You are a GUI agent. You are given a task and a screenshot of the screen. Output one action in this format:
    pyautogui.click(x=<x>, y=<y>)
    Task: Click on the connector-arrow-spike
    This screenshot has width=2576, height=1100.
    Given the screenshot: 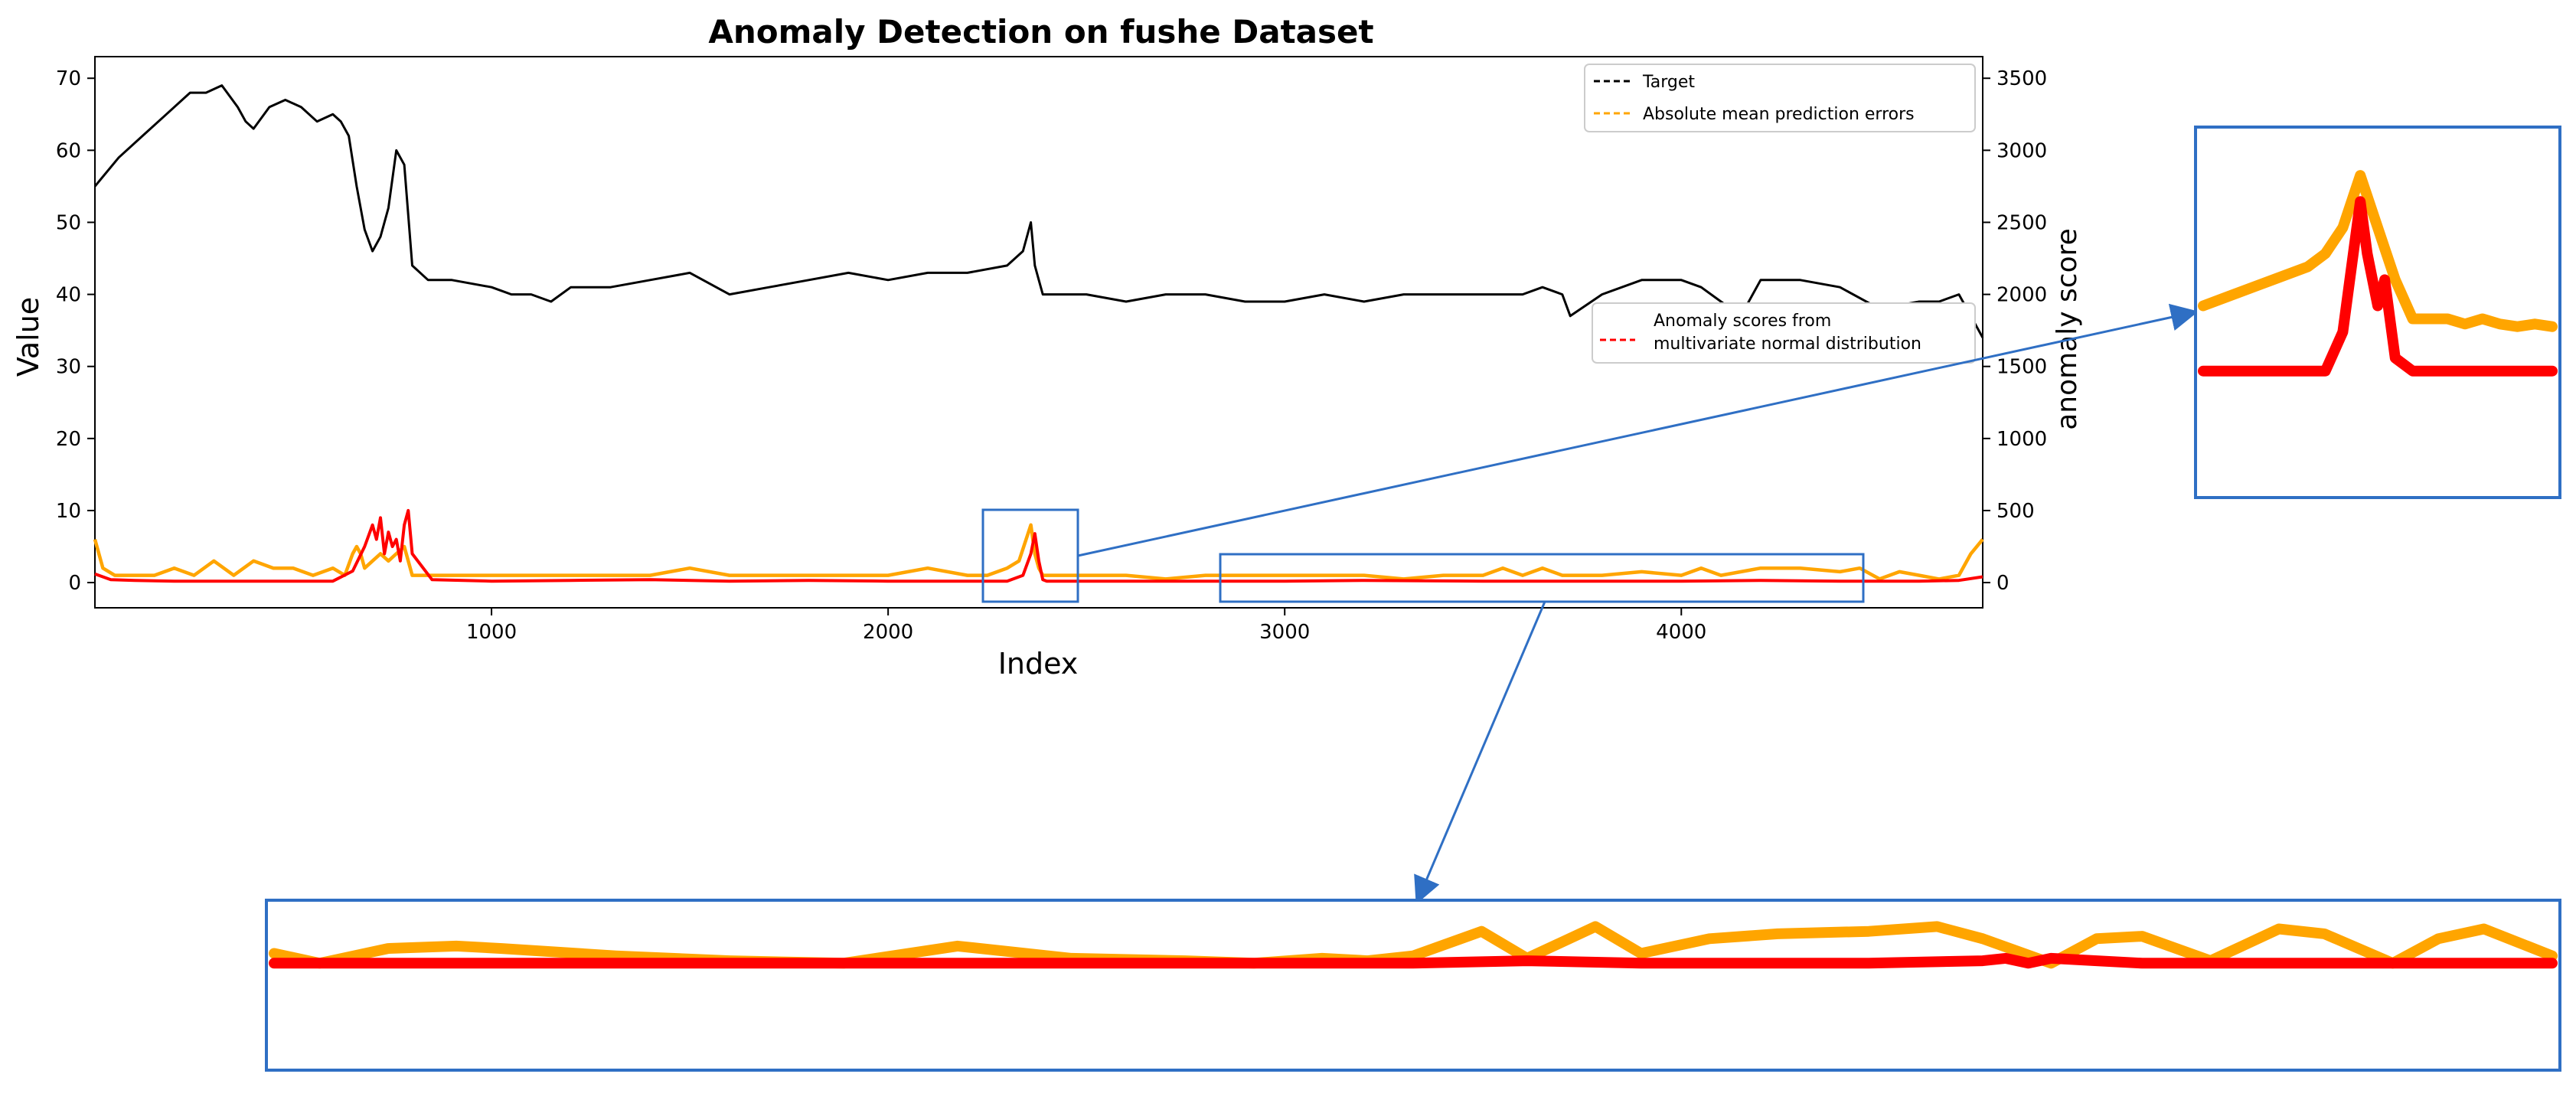 What is the action you would take?
    pyautogui.click(x=1638, y=430)
    